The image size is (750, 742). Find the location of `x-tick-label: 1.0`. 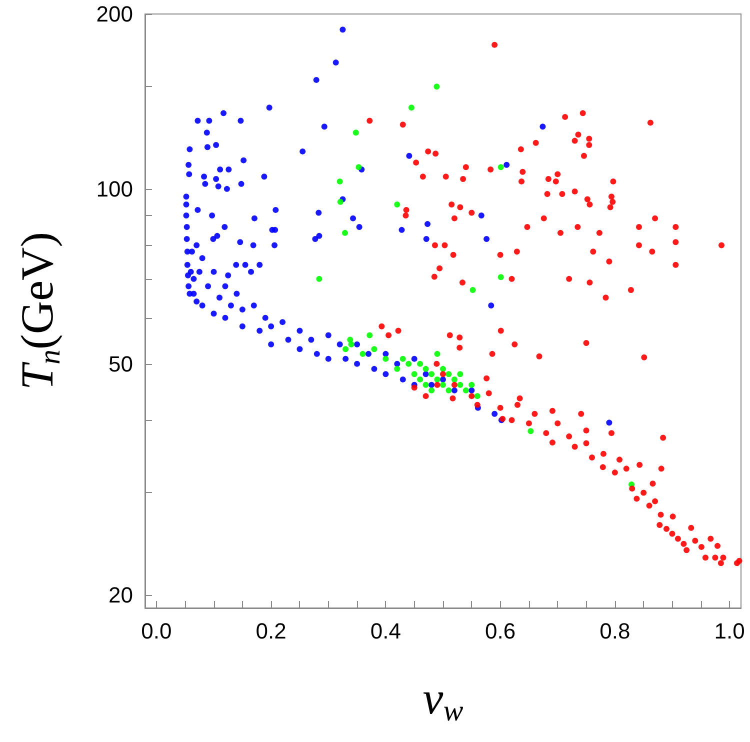

x-tick-label: 1.0 is located at coordinates (729, 631).